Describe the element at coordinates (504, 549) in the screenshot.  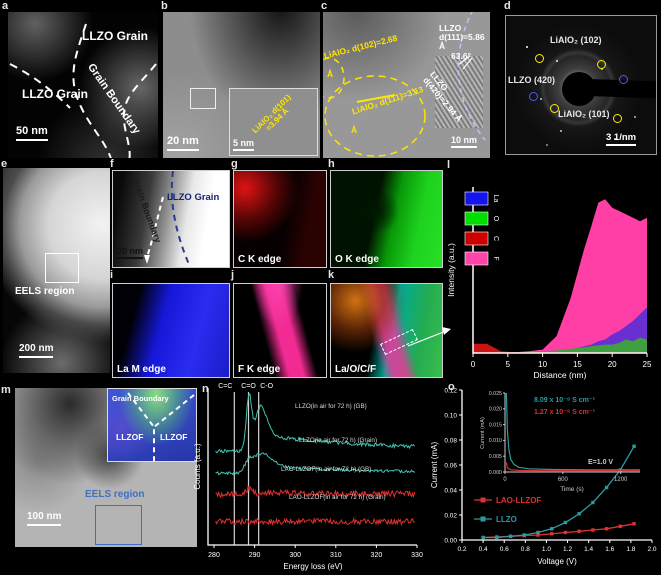
I see `x-tick-label: 0.6` at that location.